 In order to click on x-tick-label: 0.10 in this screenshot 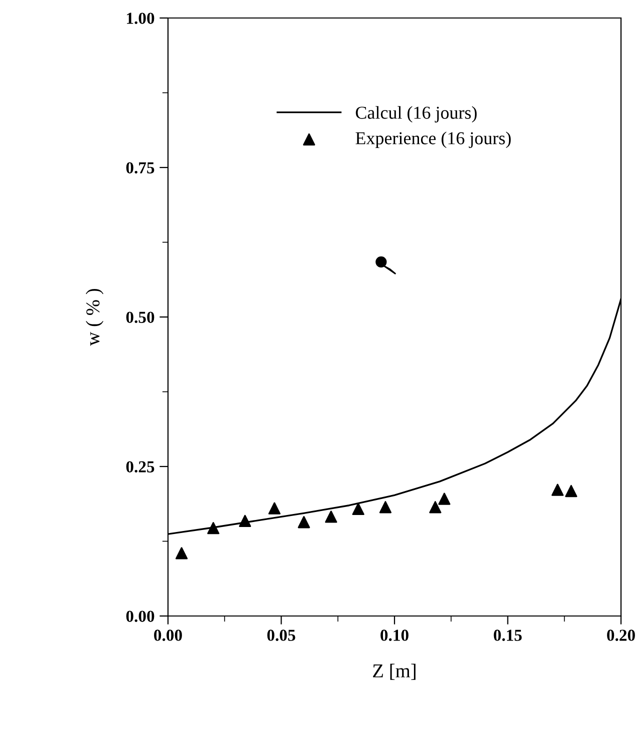, I will do `click(394, 635)`.